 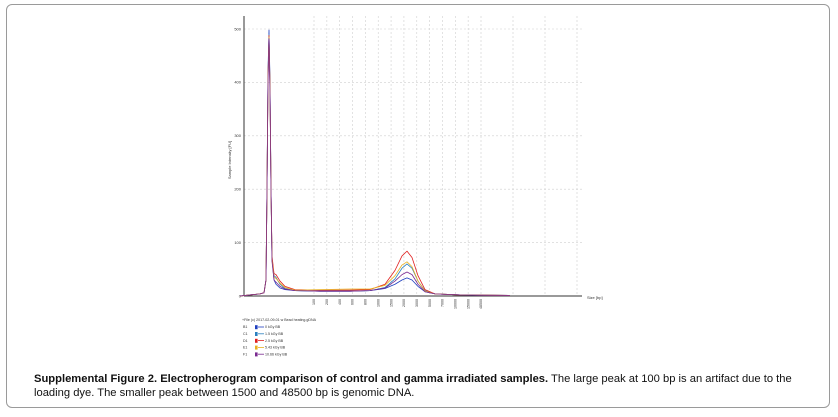 What do you see at coordinates (340, 302) in the screenshot?
I see `x-tick-label: 400` at bounding box center [340, 302].